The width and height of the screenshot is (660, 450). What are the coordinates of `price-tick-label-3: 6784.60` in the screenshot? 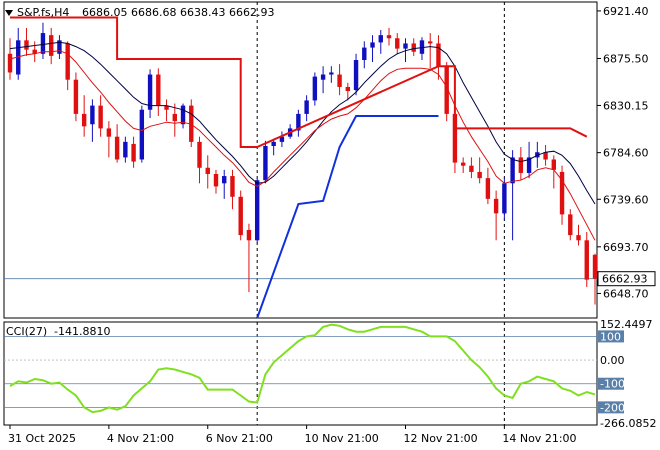 It's located at (626, 153).